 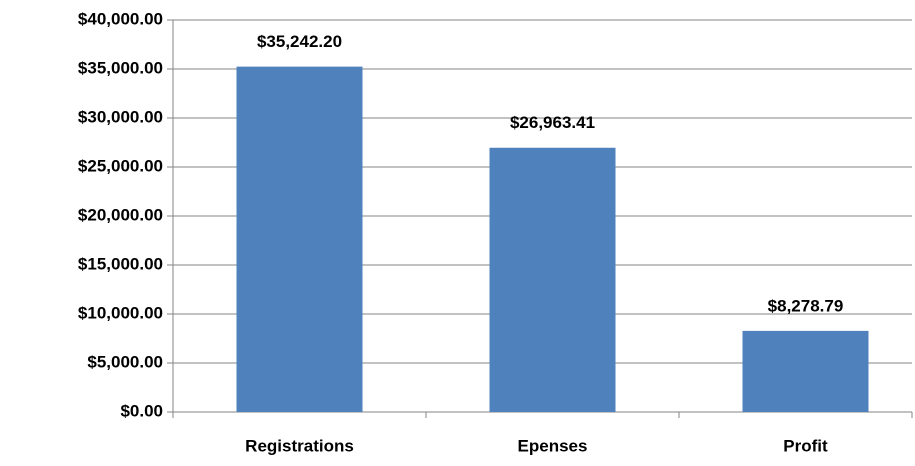 What do you see at coordinates (120, 67) in the screenshot?
I see `y-tick-label: $35,000.00` at bounding box center [120, 67].